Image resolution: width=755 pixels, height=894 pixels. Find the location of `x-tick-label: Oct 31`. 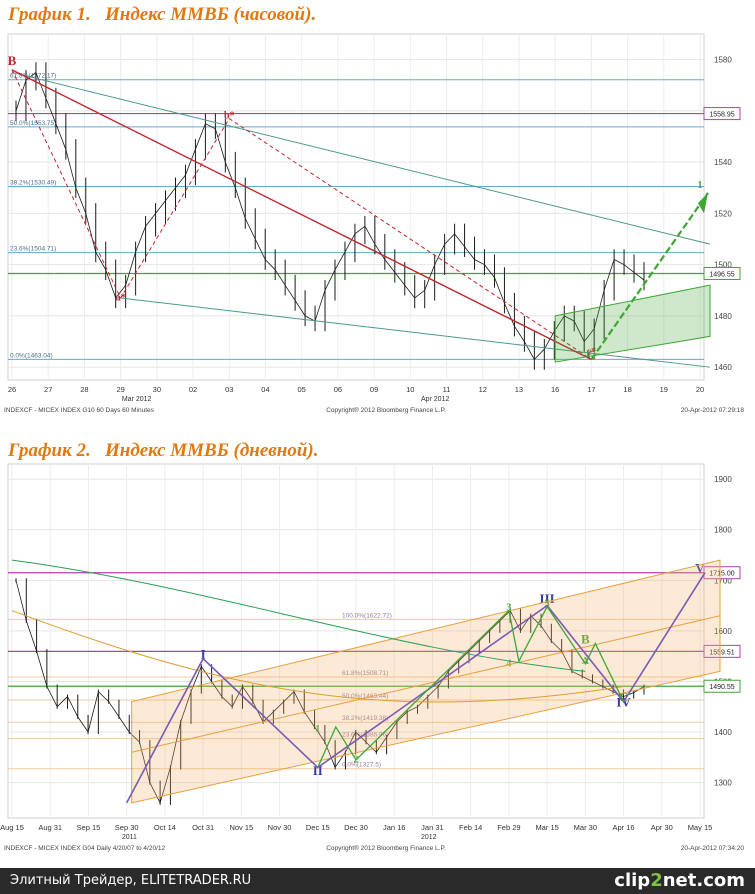

x-tick-label: Oct 31 is located at coordinates (203, 827).